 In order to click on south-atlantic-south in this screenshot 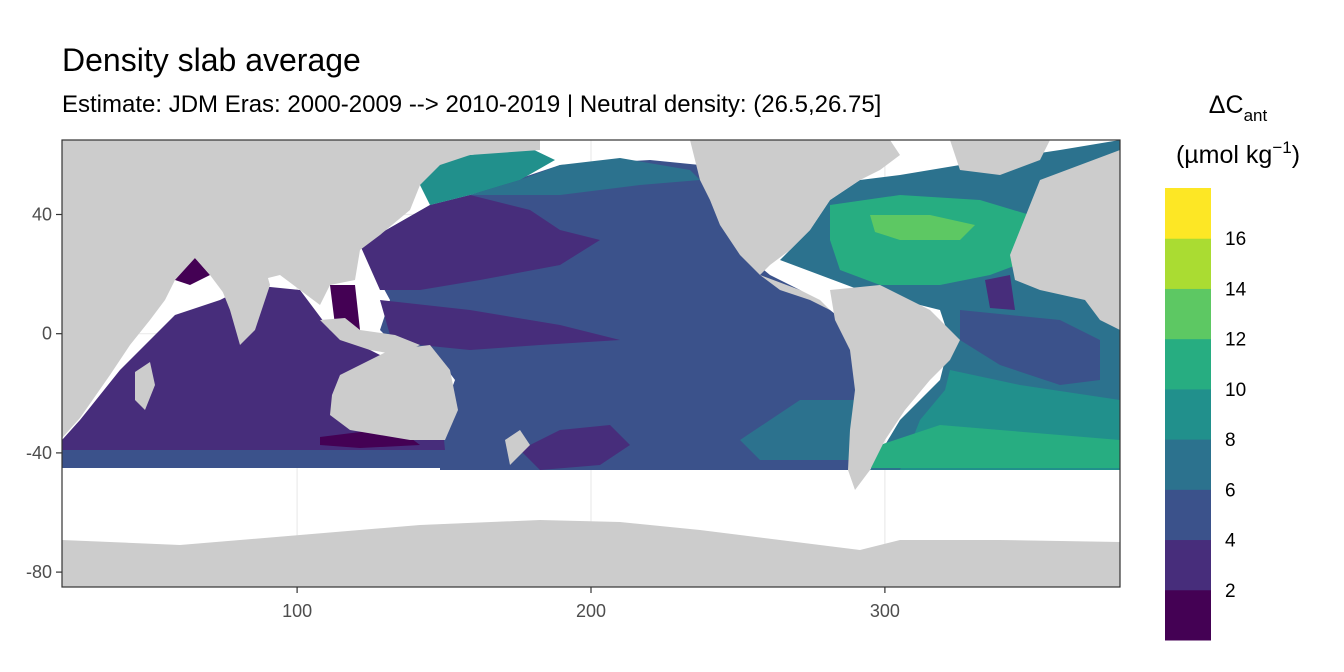, I will do `click(995, 446)`.